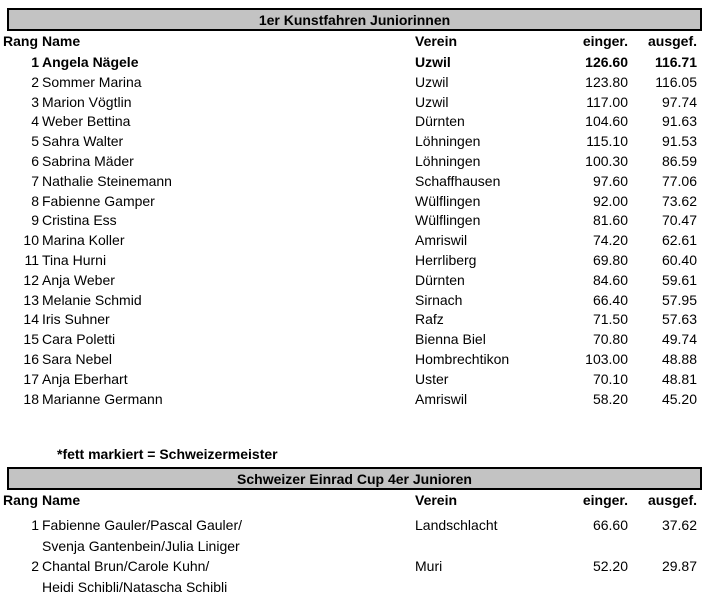 This screenshot has width=711, height=599. What do you see at coordinates (429, 566) in the screenshot?
I see `row-club: Muri` at bounding box center [429, 566].